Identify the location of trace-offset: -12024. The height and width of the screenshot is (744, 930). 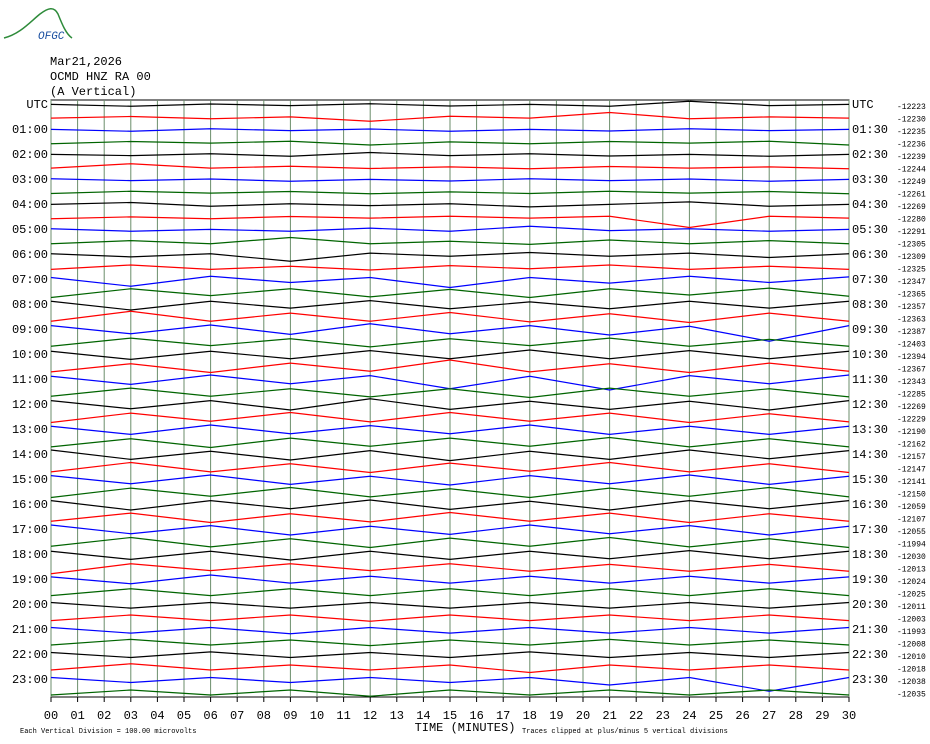
(911, 582).